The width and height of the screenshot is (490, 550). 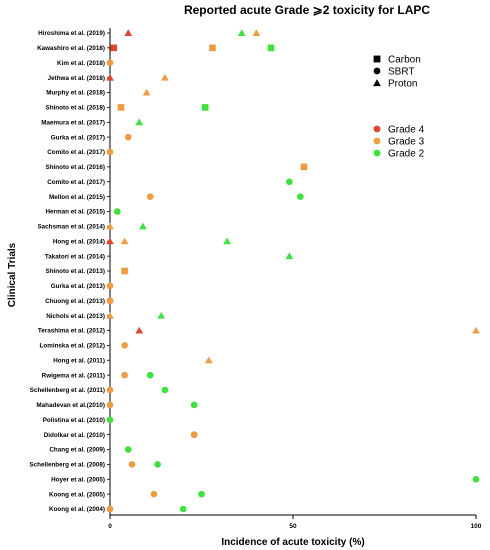 What do you see at coordinates (110, 526) in the screenshot?
I see `x-tick-label: 0` at bounding box center [110, 526].